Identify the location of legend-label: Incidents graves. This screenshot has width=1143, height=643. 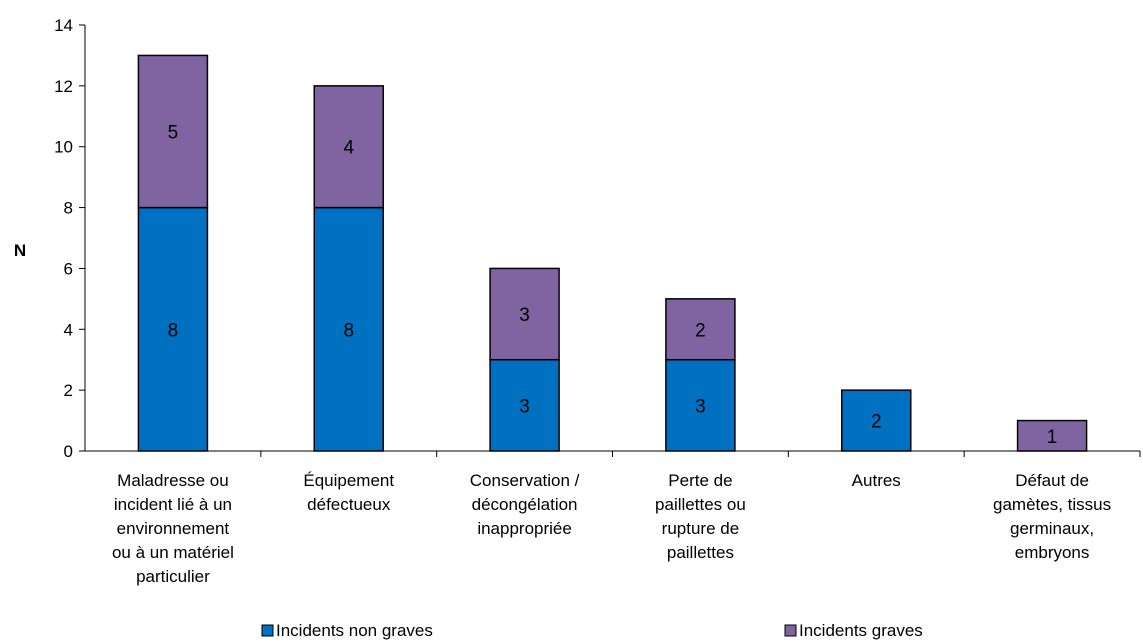
(861, 630).